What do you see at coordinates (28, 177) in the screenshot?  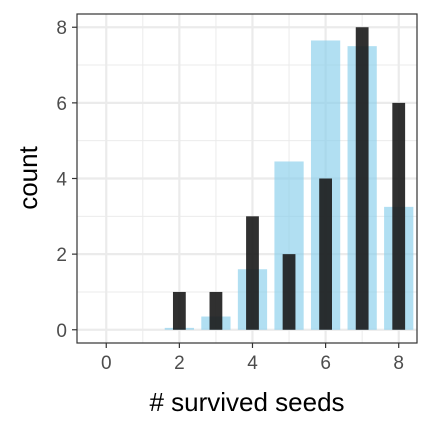 I see `y-axis-title: count` at bounding box center [28, 177].